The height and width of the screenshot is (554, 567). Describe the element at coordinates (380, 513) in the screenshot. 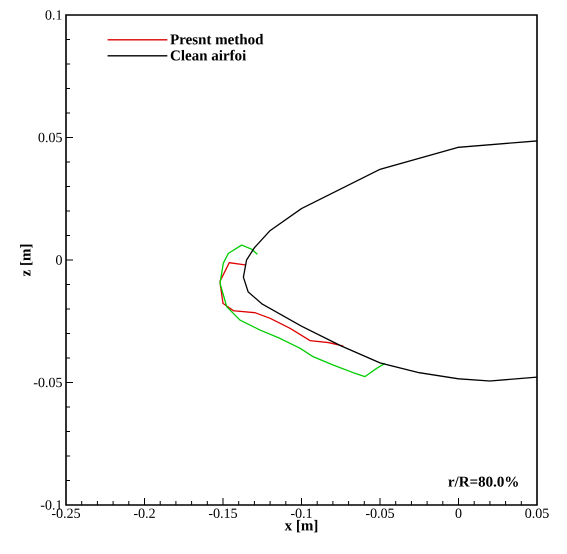

I see `x-tick-label: -0.05` at that location.